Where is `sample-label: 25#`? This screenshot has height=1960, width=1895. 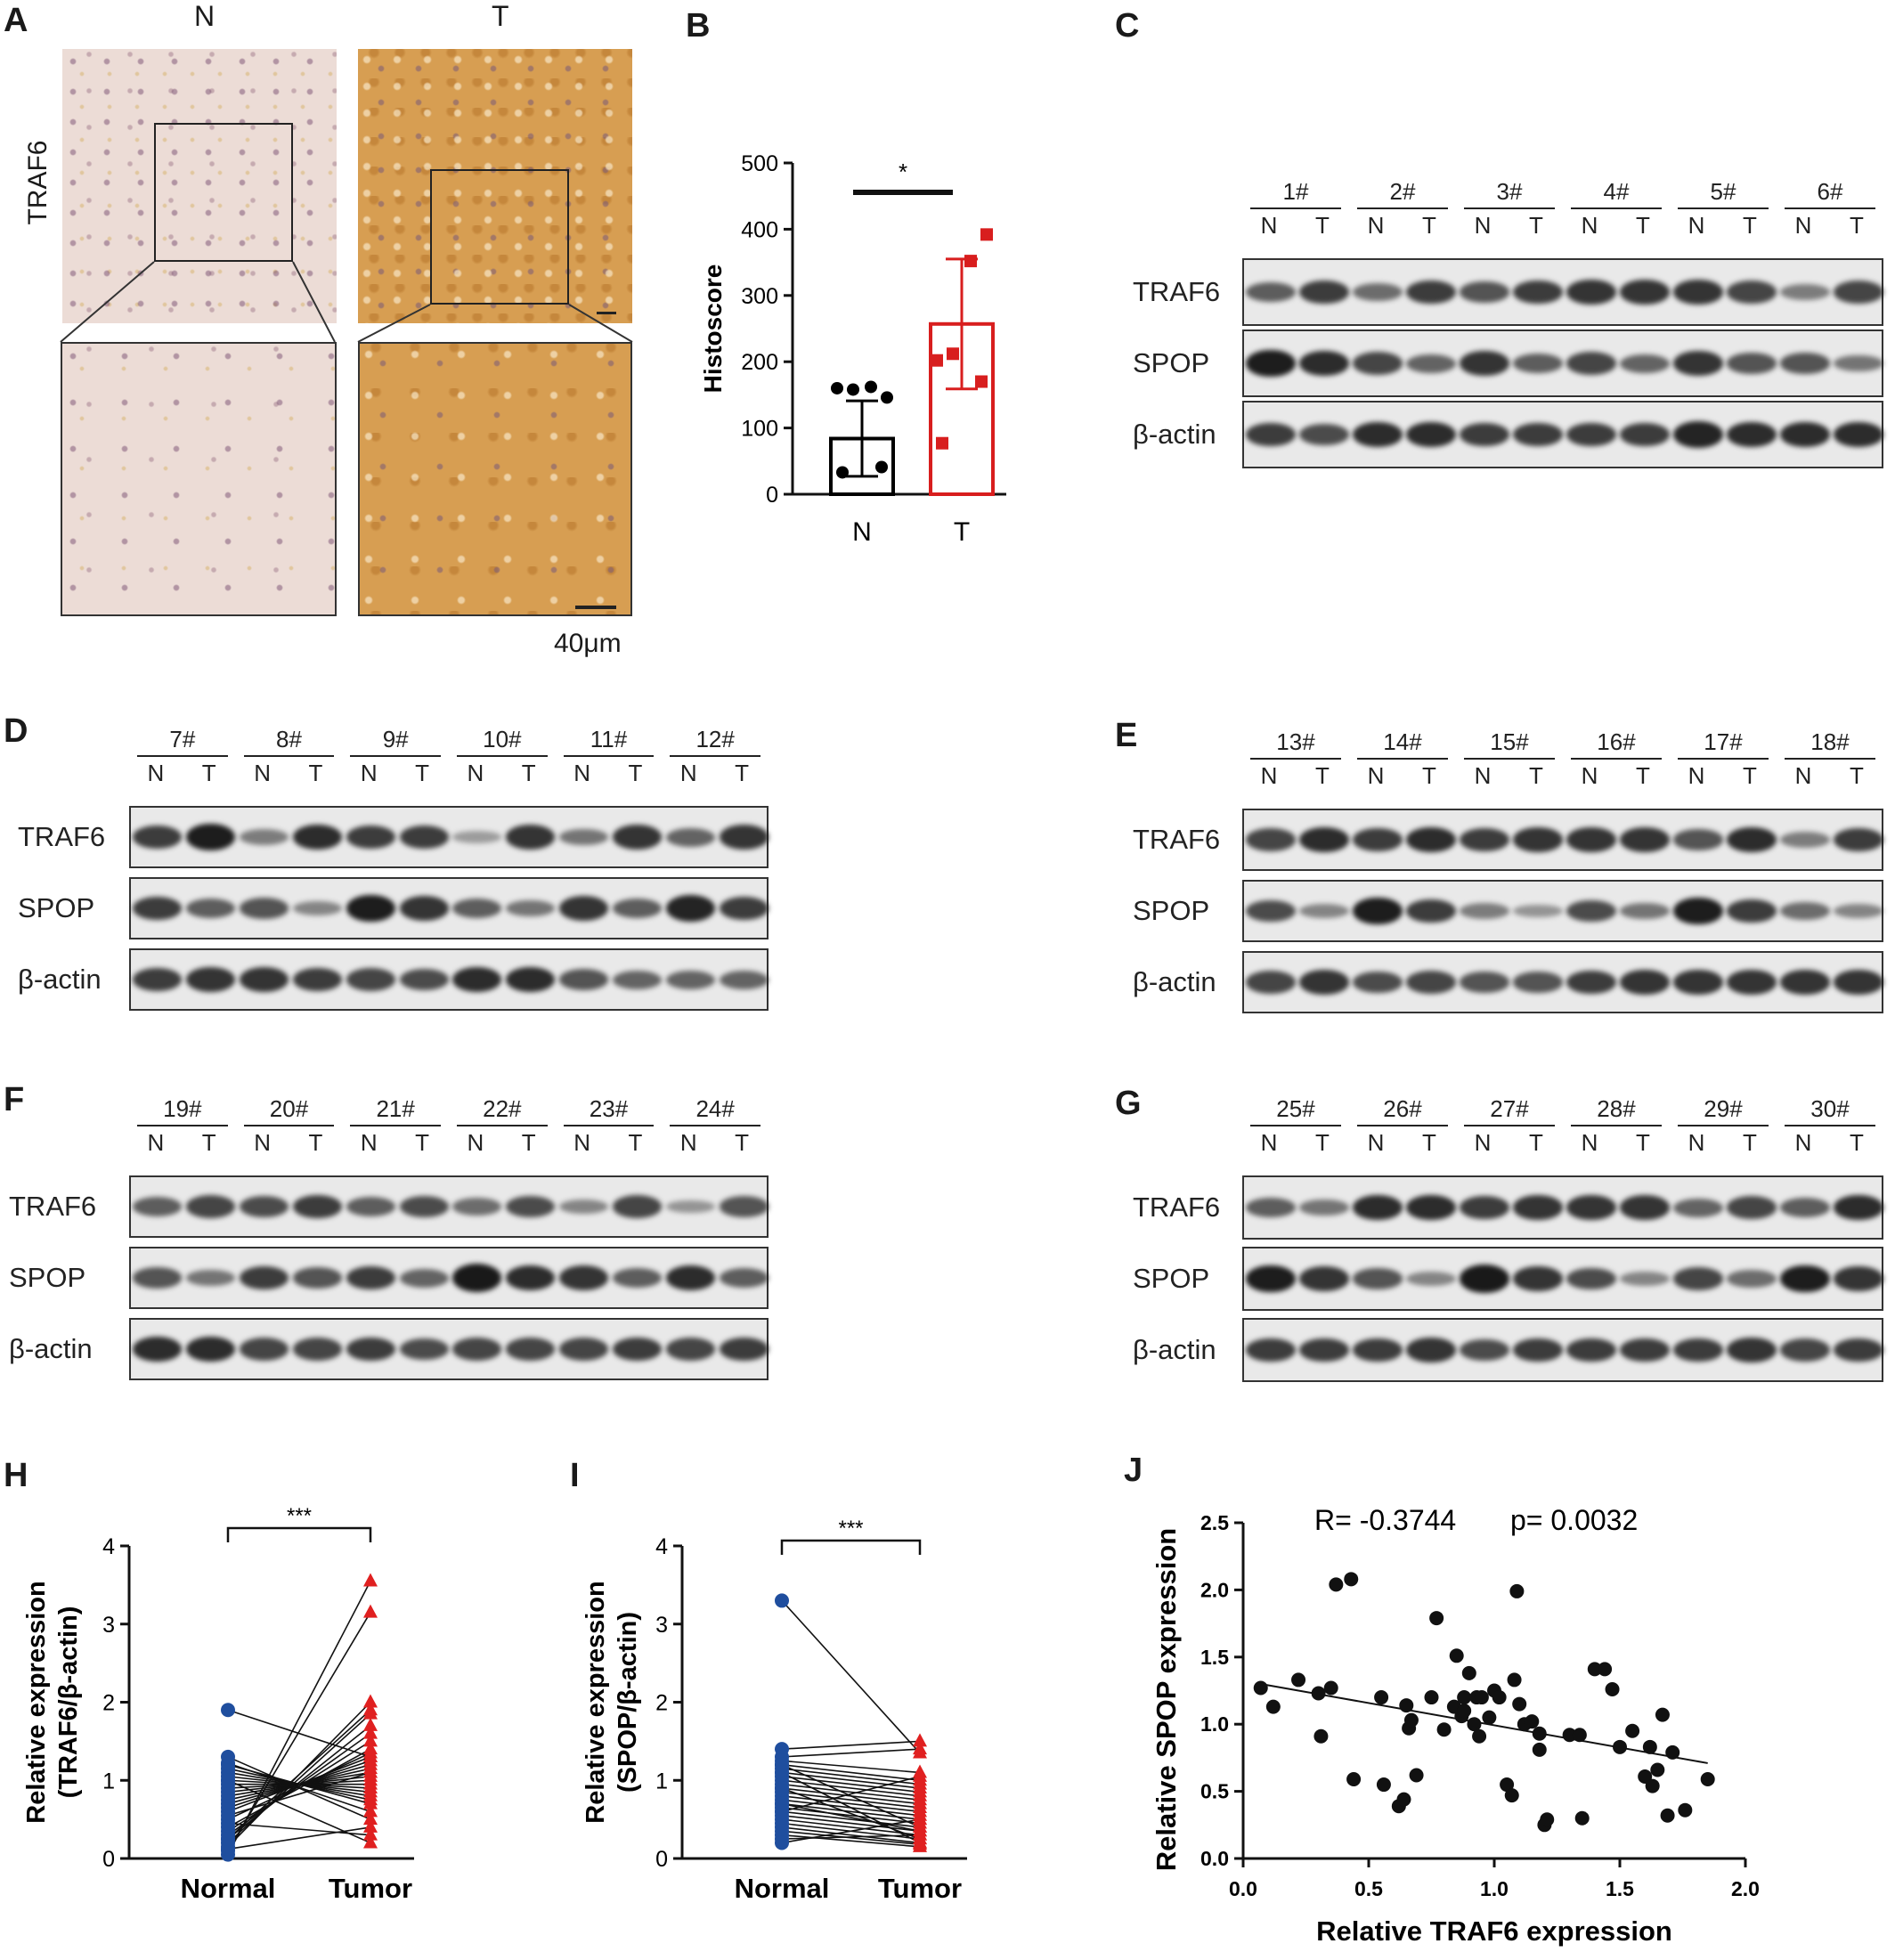
sample-label: 25# is located at coordinates (1295, 1108).